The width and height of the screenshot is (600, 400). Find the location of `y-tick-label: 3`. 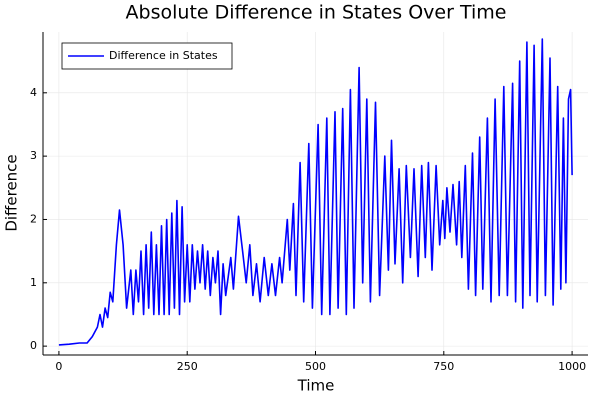

y-tick-label: 3 is located at coordinates (33, 155).